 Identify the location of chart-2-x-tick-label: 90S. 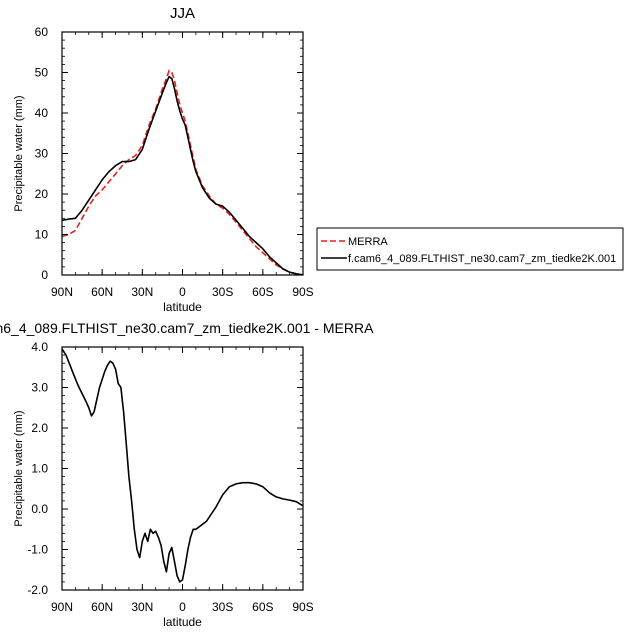
(302, 607).